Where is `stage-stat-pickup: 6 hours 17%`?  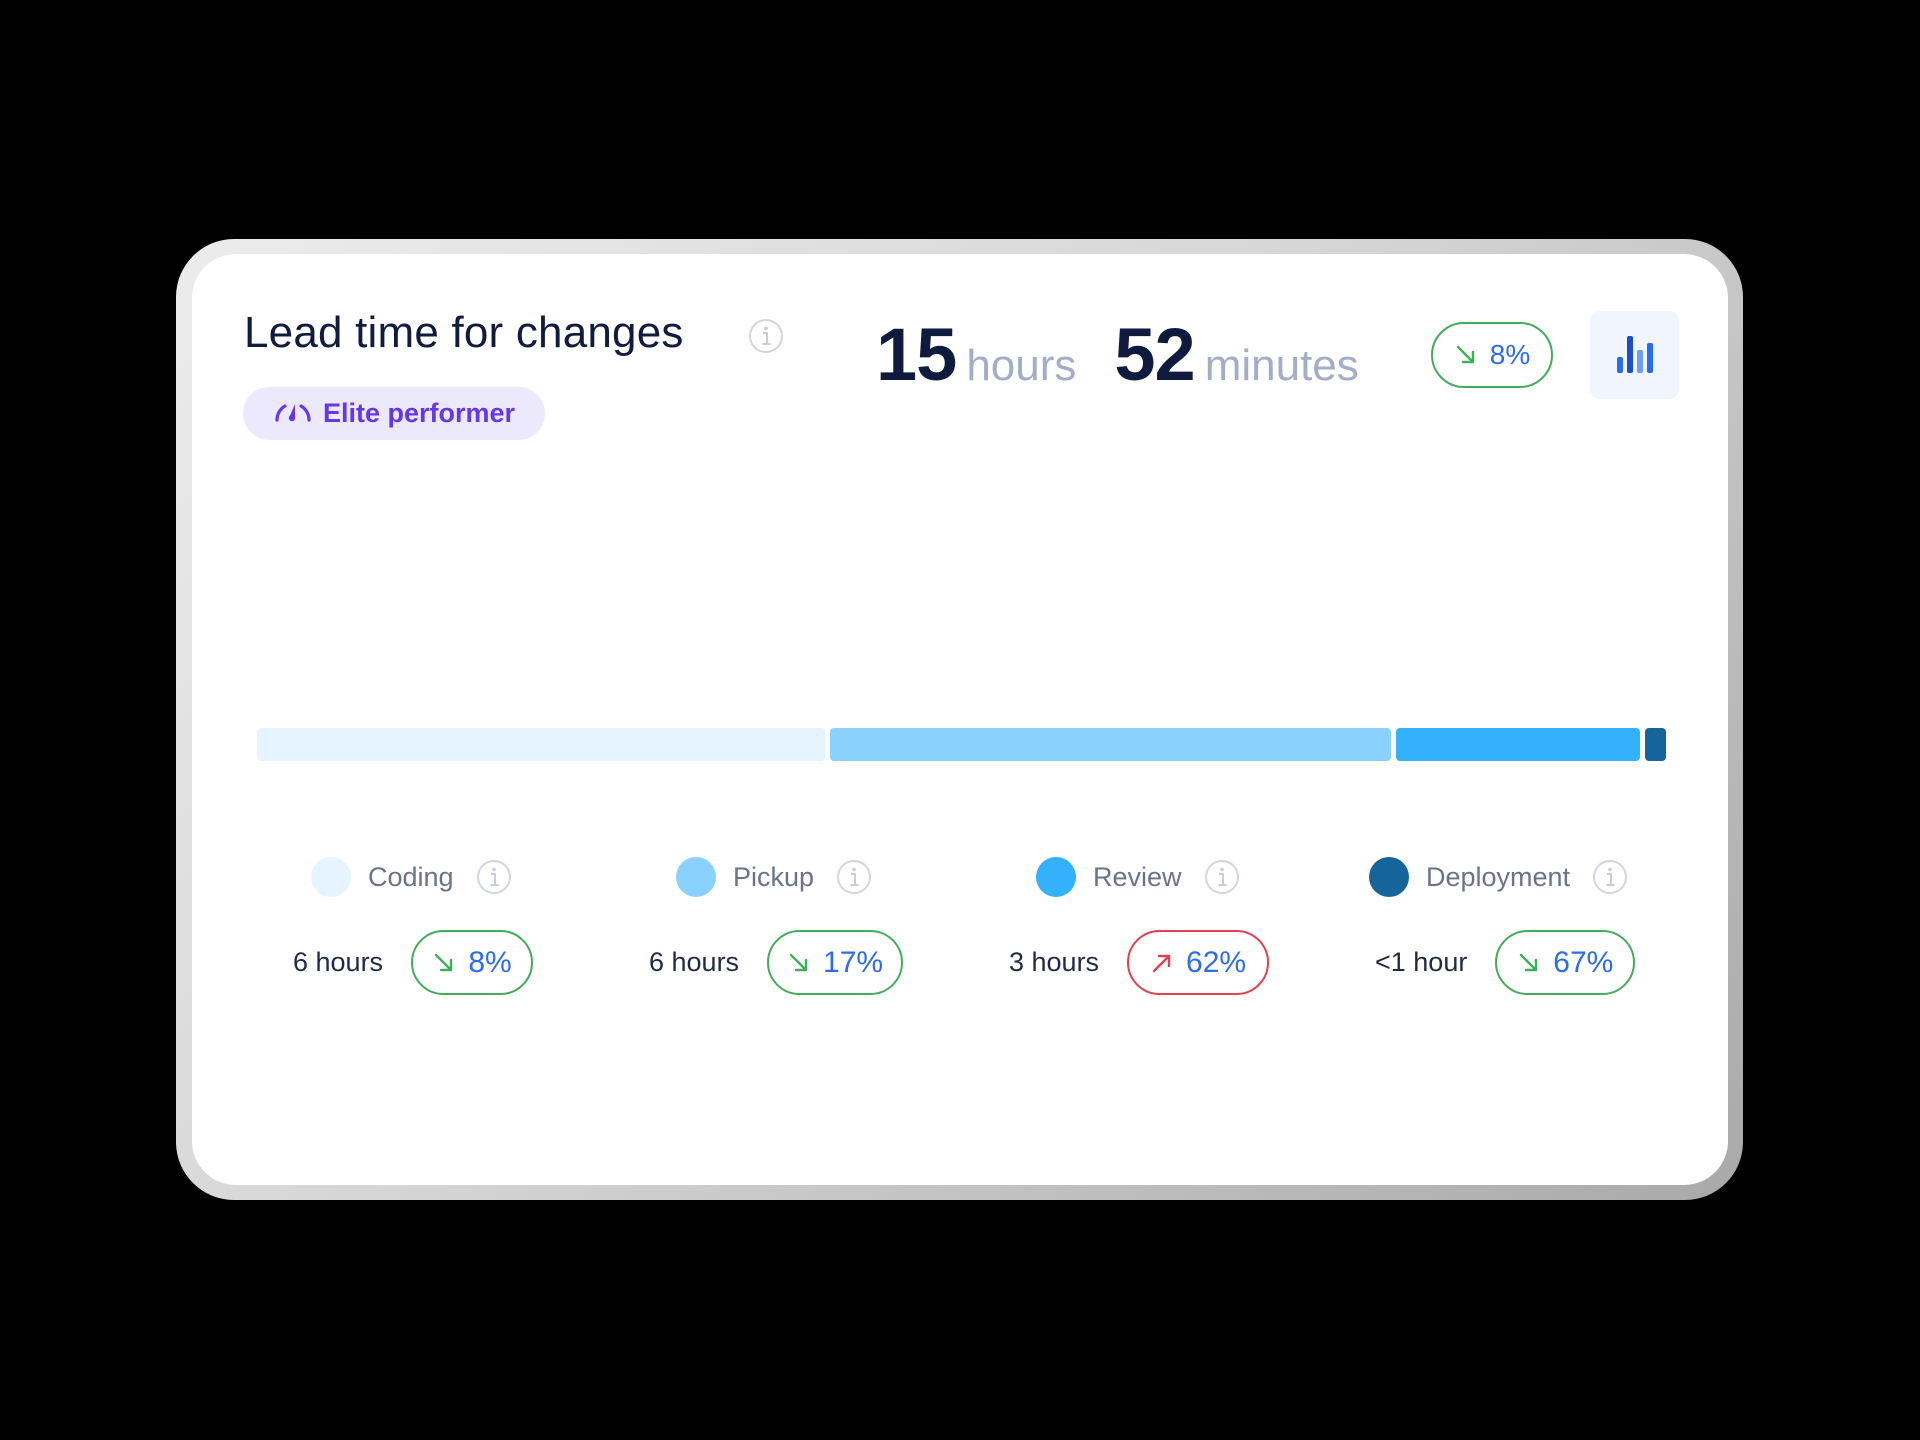
stage-stat-pickup: 6 hours 17% is located at coordinates (776, 962).